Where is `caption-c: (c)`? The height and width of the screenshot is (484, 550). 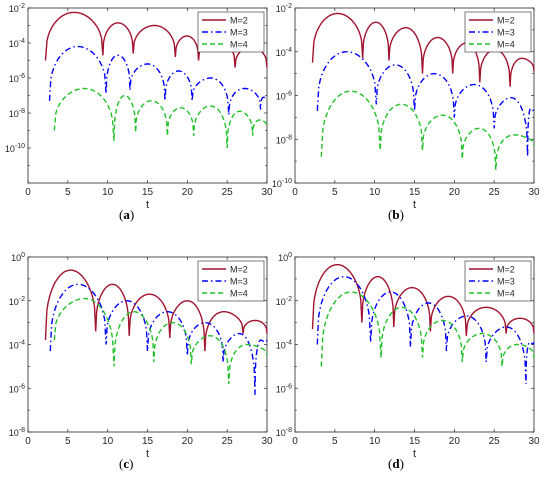
caption-c: (c) is located at coordinates (126, 463).